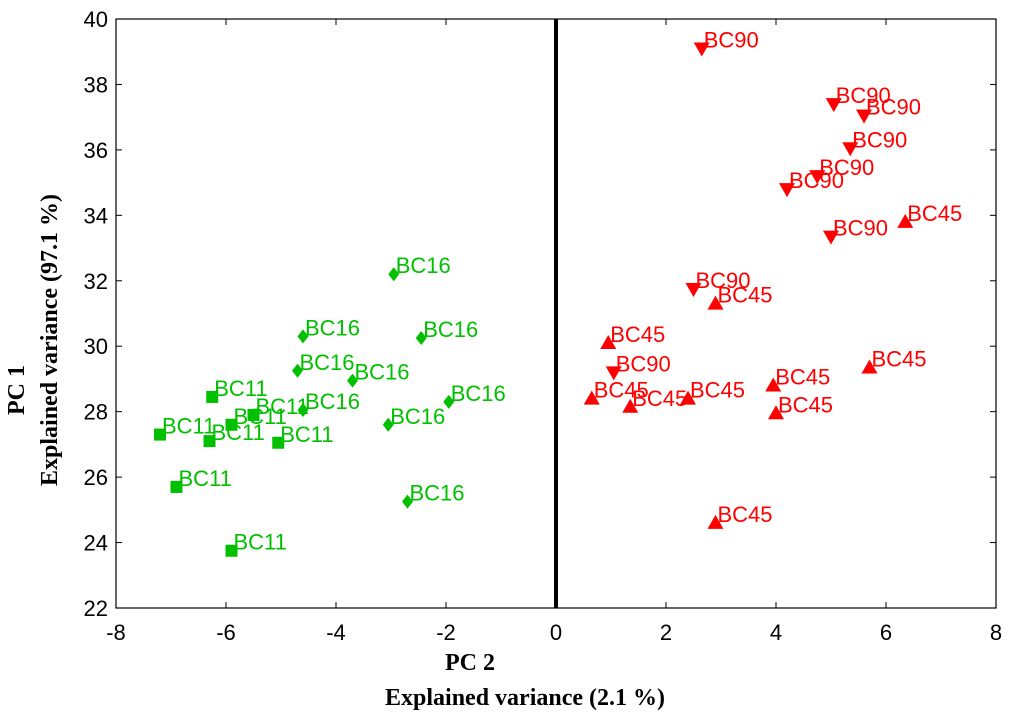 This screenshot has width=1024, height=726. I want to click on x-tick-label: 2, so click(666, 632).